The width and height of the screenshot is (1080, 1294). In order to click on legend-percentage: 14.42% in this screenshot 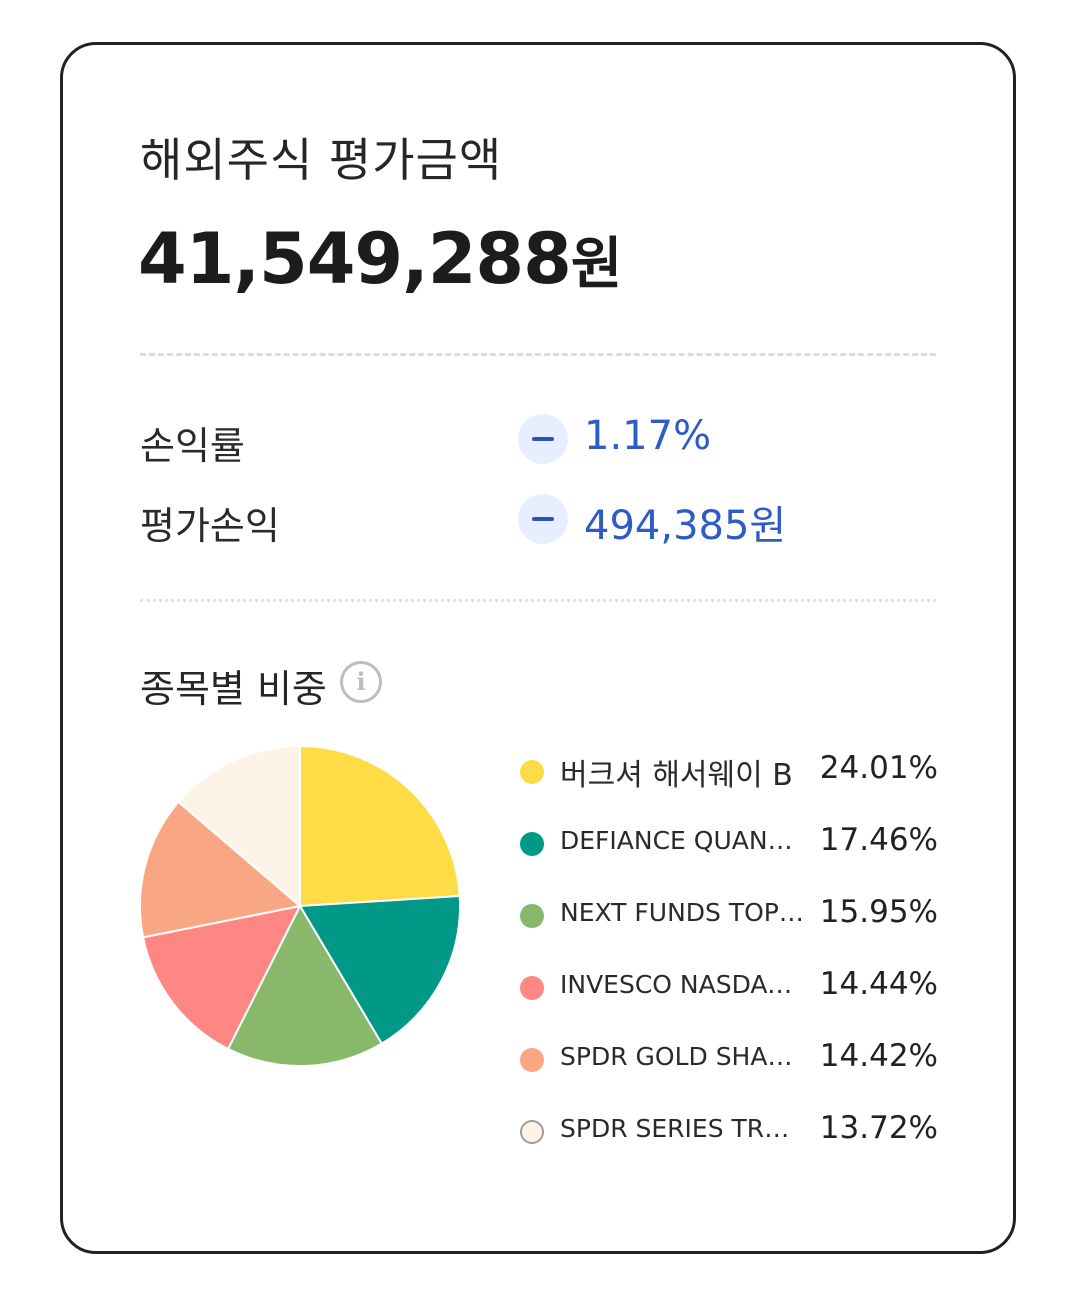, I will do `click(878, 1056)`.